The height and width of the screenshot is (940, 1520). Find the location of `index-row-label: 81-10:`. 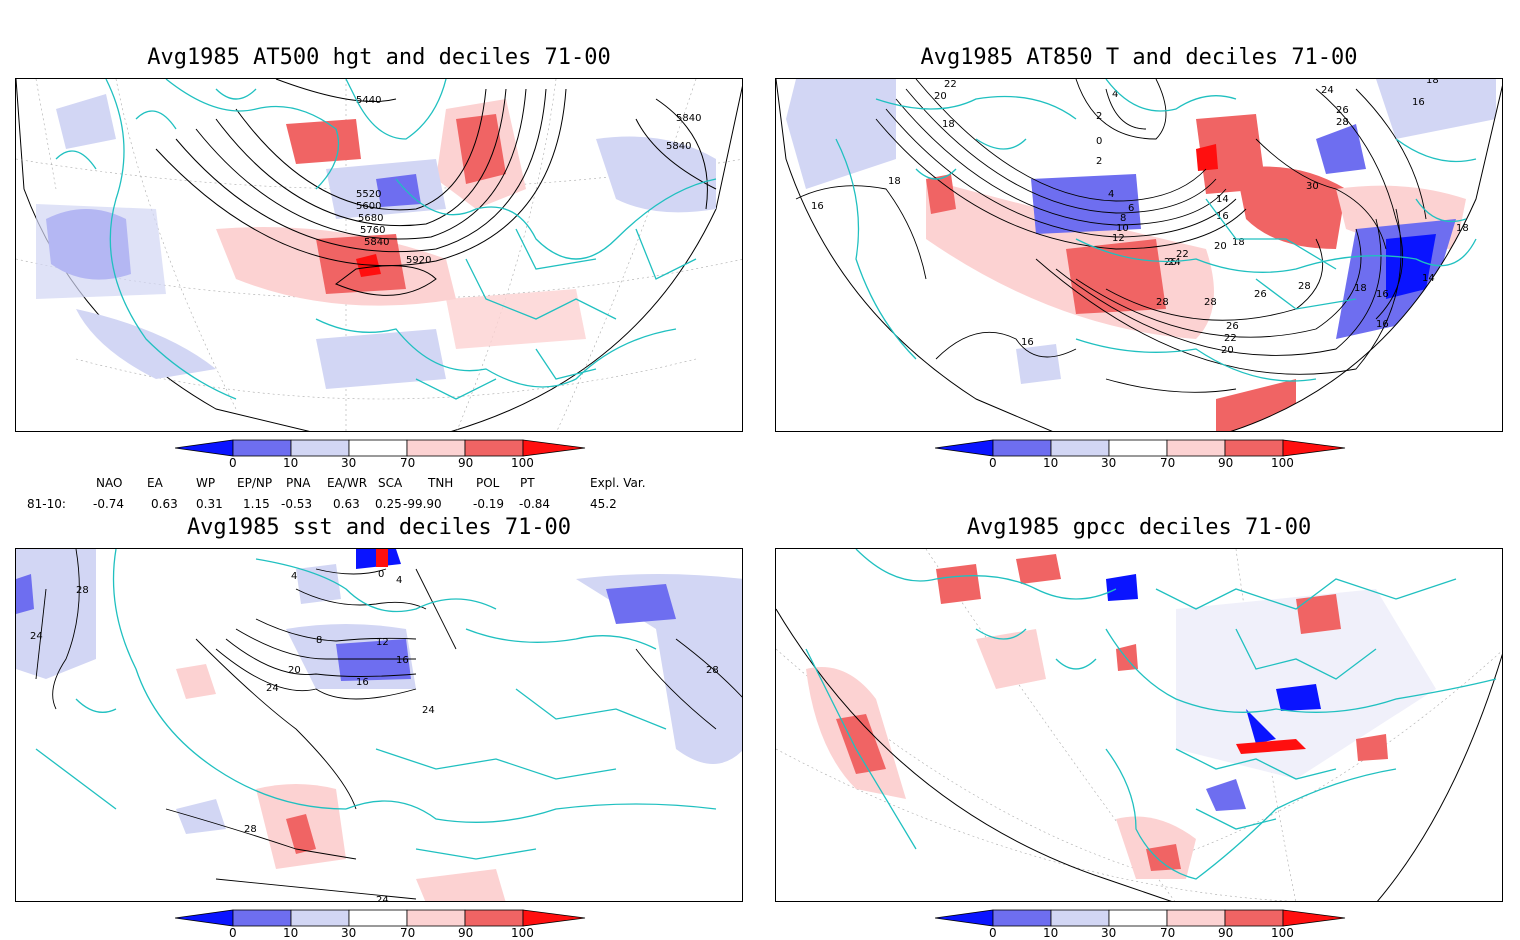

index-row-label: 81-10: is located at coordinates (46, 504).